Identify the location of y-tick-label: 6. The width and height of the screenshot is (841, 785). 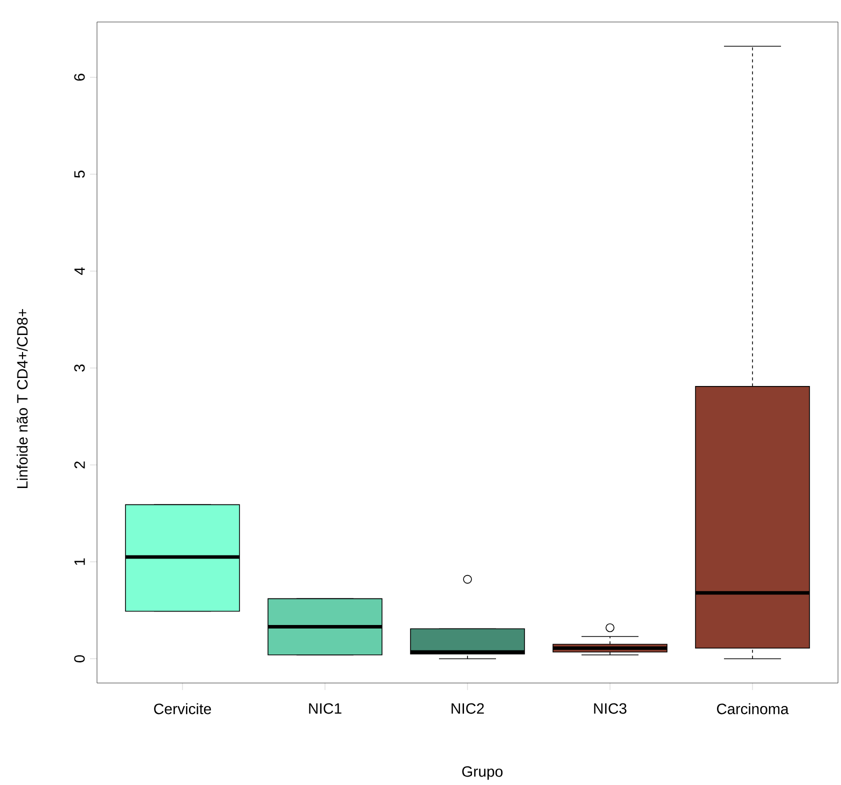
(79, 77).